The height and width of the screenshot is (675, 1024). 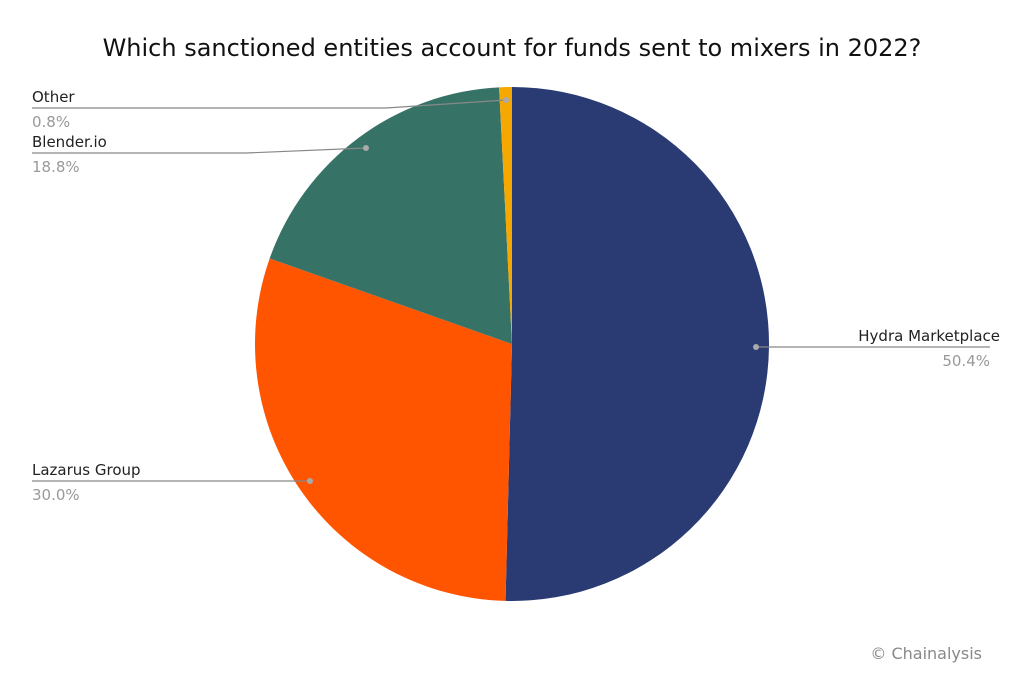 What do you see at coordinates (51, 122) in the screenshot?
I see `slice-value-3: 0.8%` at bounding box center [51, 122].